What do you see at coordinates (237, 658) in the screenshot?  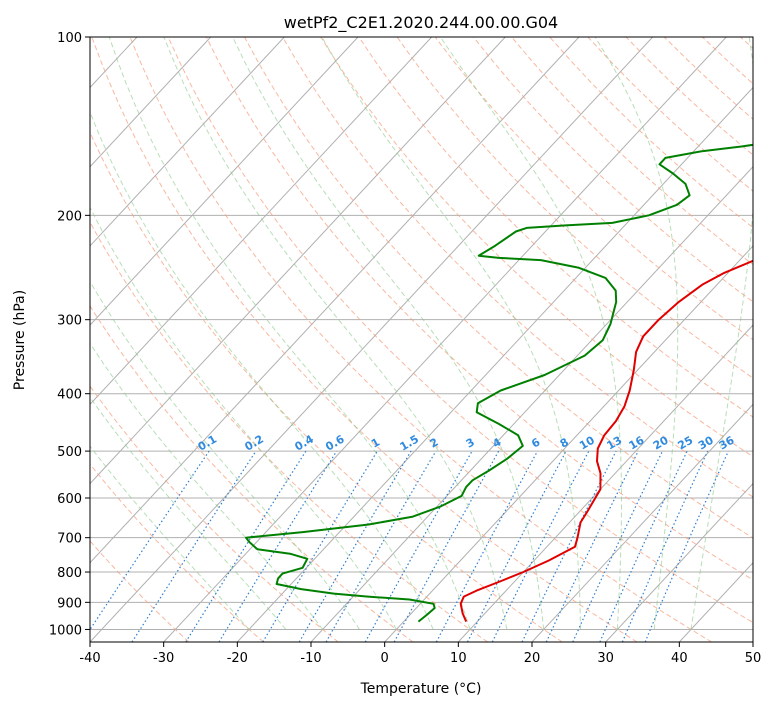 I see `x-tick-label: -20` at bounding box center [237, 658].